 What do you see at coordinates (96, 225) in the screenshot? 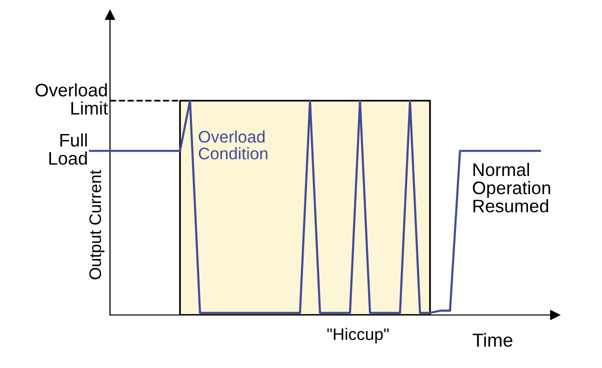
I see `y-axis-title: Output Current` at bounding box center [96, 225].